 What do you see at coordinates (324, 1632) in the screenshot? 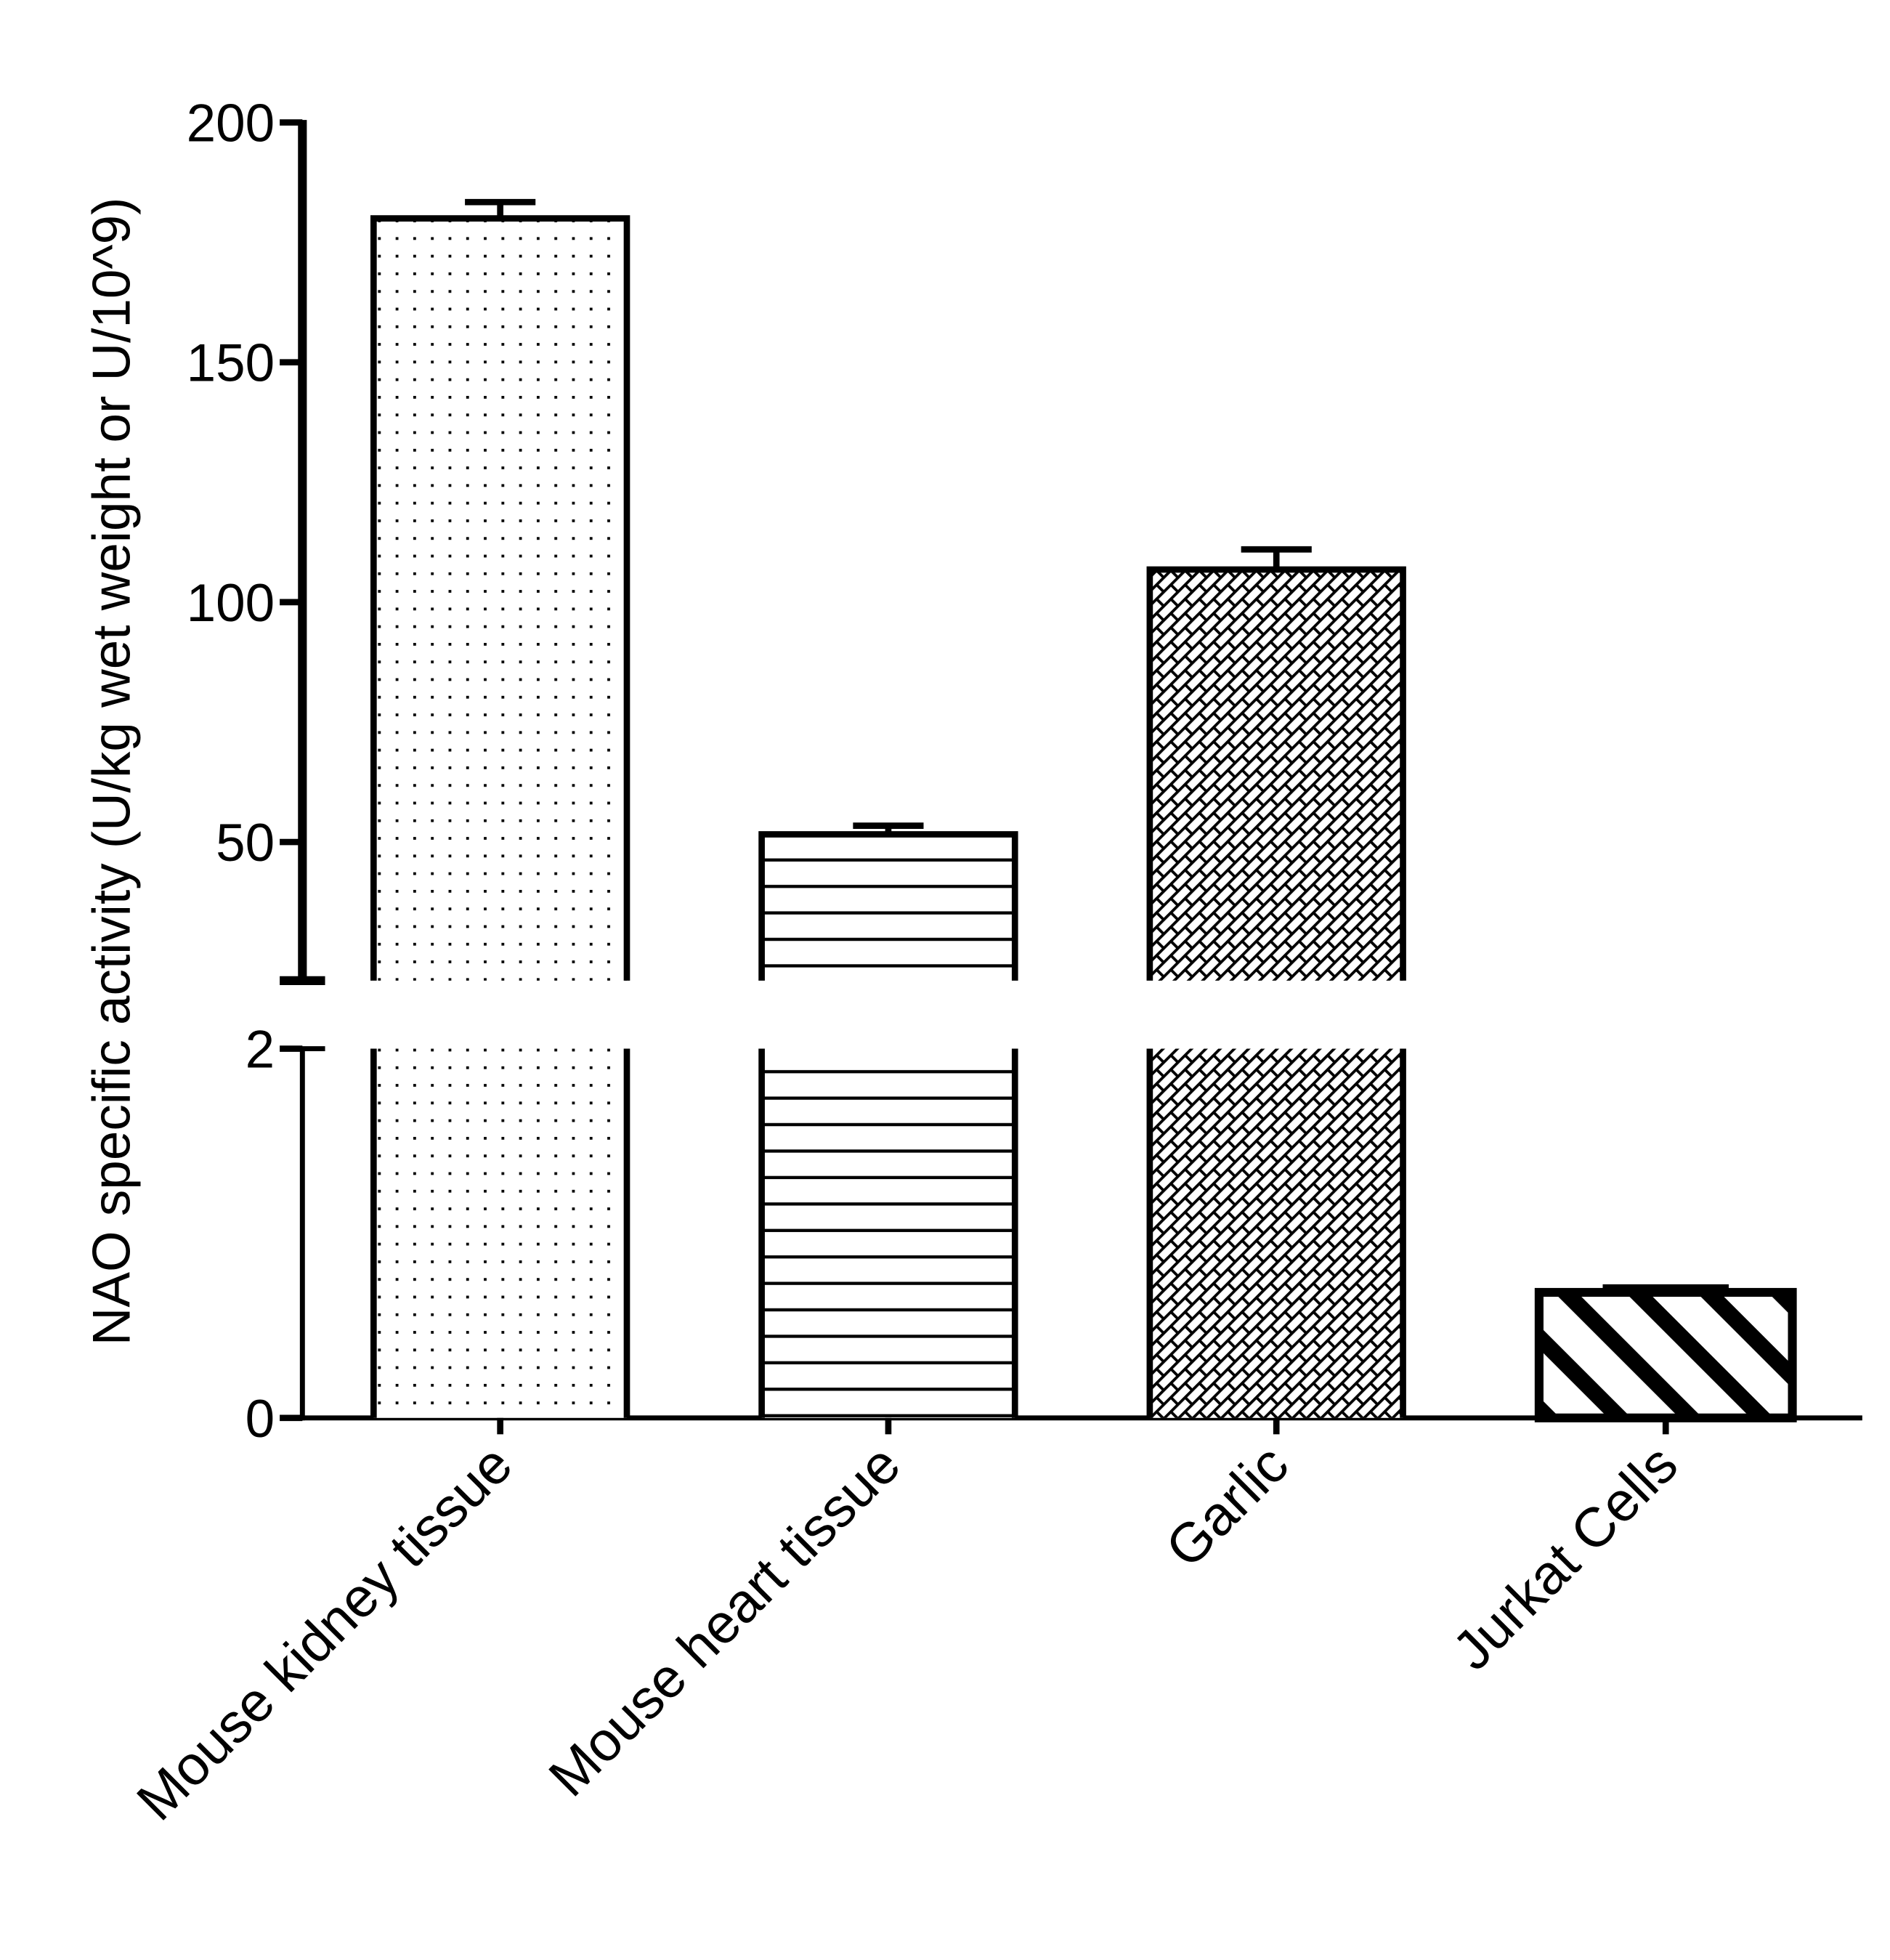
I see `x-tick-label: Mouse kidney tissue` at bounding box center [324, 1632].